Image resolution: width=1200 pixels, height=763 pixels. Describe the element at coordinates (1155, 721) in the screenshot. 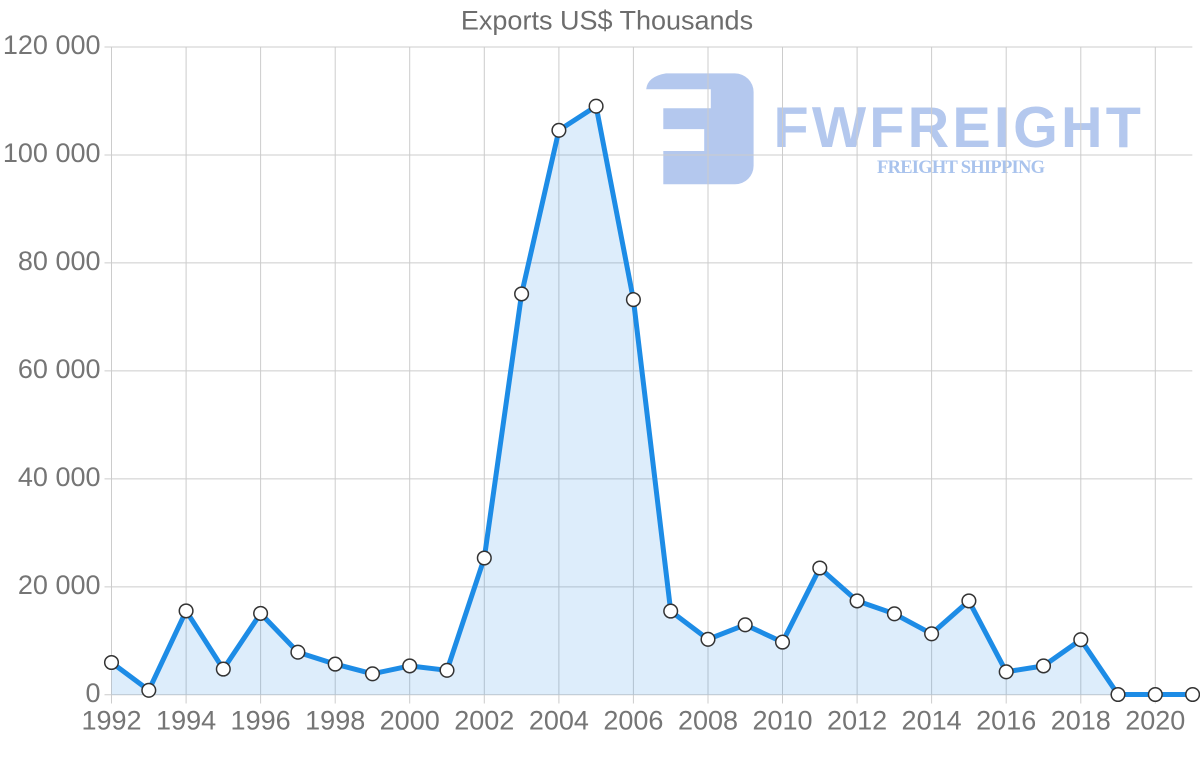

I see `svg-text: 2020` at that location.